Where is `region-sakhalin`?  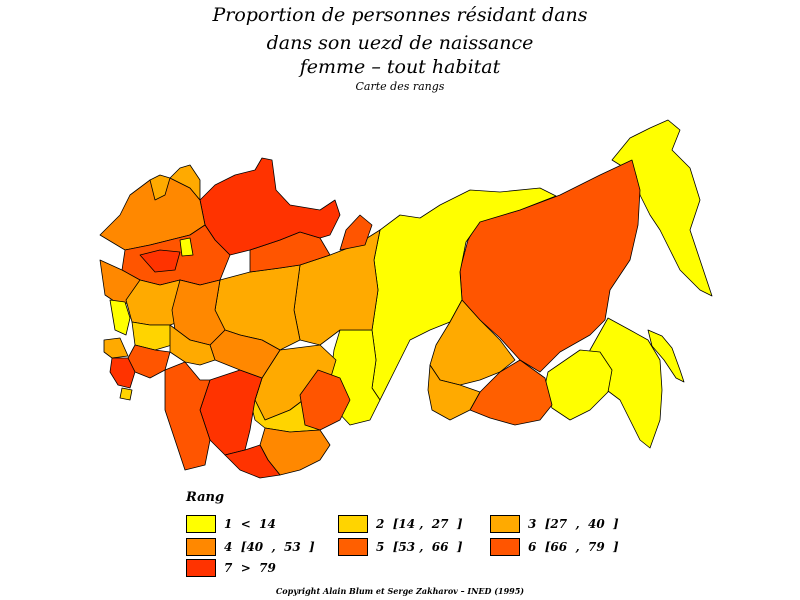 region-sakhalin is located at coordinates (666, 356).